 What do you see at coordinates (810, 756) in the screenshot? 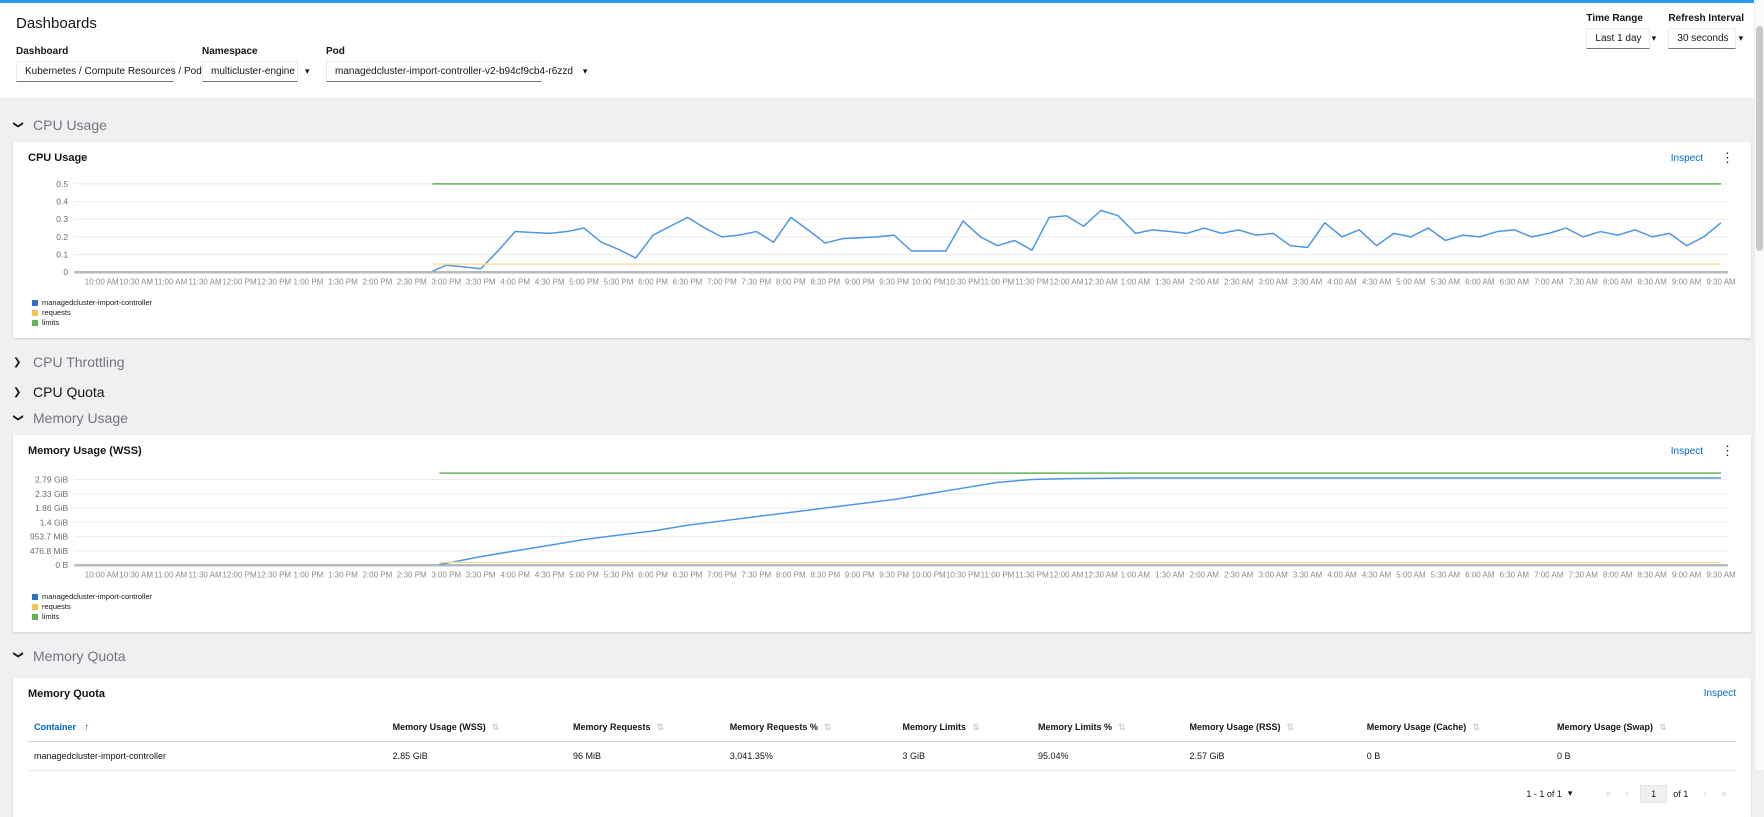
I see `table-cell: 3,041.35%` at bounding box center [810, 756].